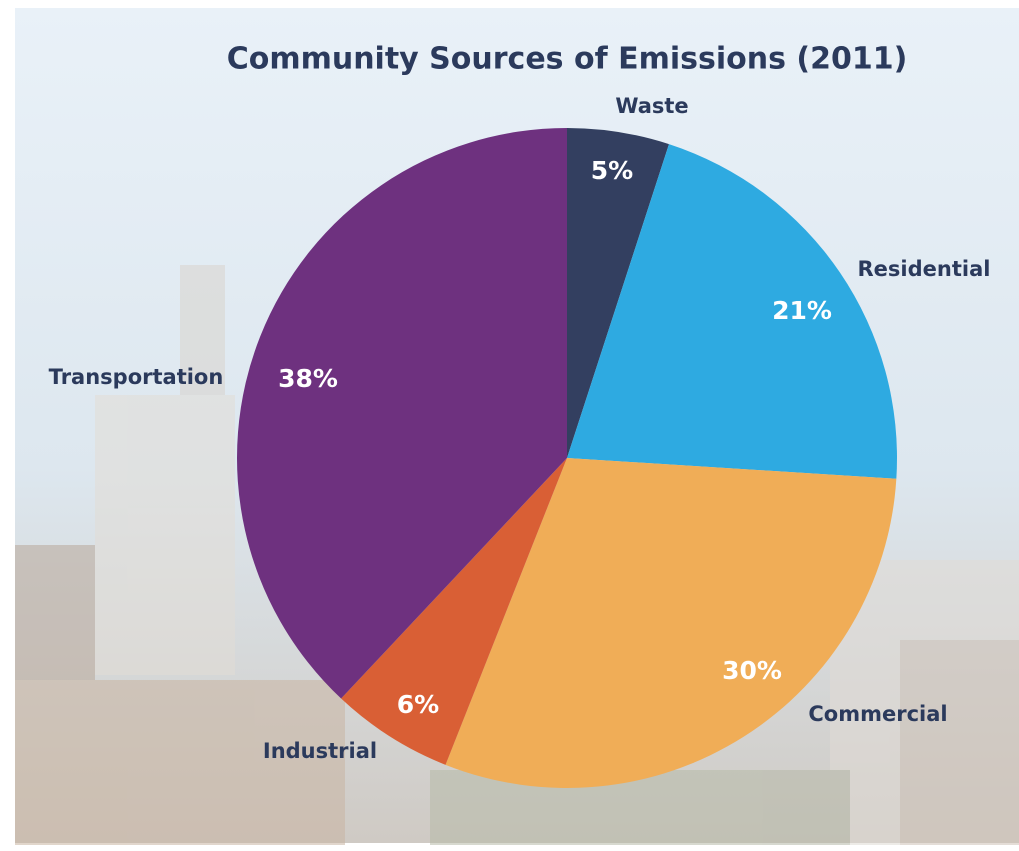 The height and width of the screenshot is (851, 1019). Describe the element at coordinates (651, 106) in the screenshot. I see `slice-label: Waste` at that location.